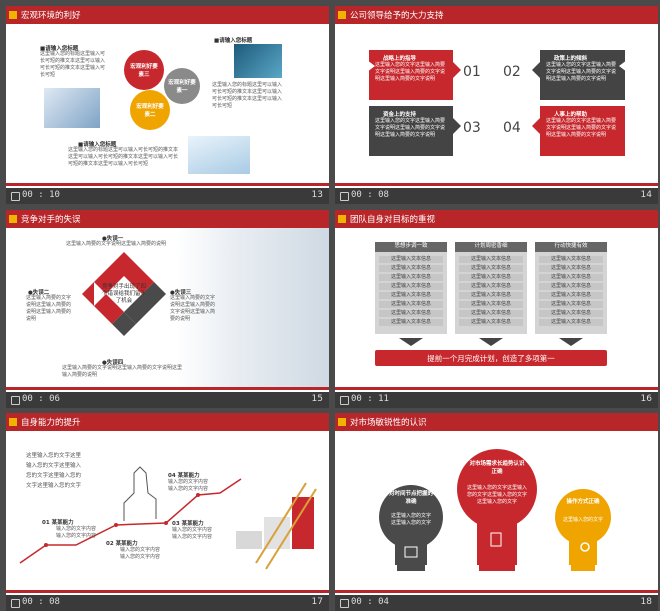 The height and width of the screenshot is (611, 660). What do you see at coordinates (184, 476) in the screenshot?
I see `step-4-title: 04 某某能力` at bounding box center [184, 476].